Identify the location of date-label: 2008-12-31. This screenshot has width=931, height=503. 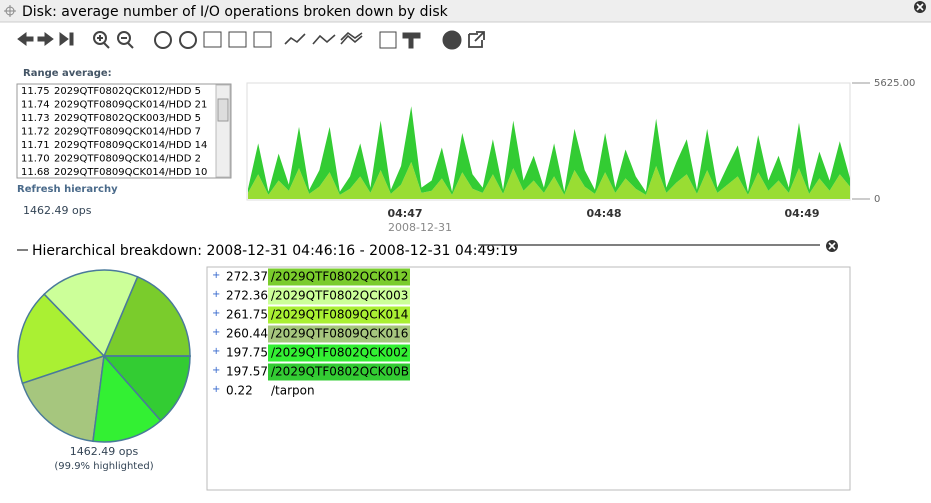
(420, 227).